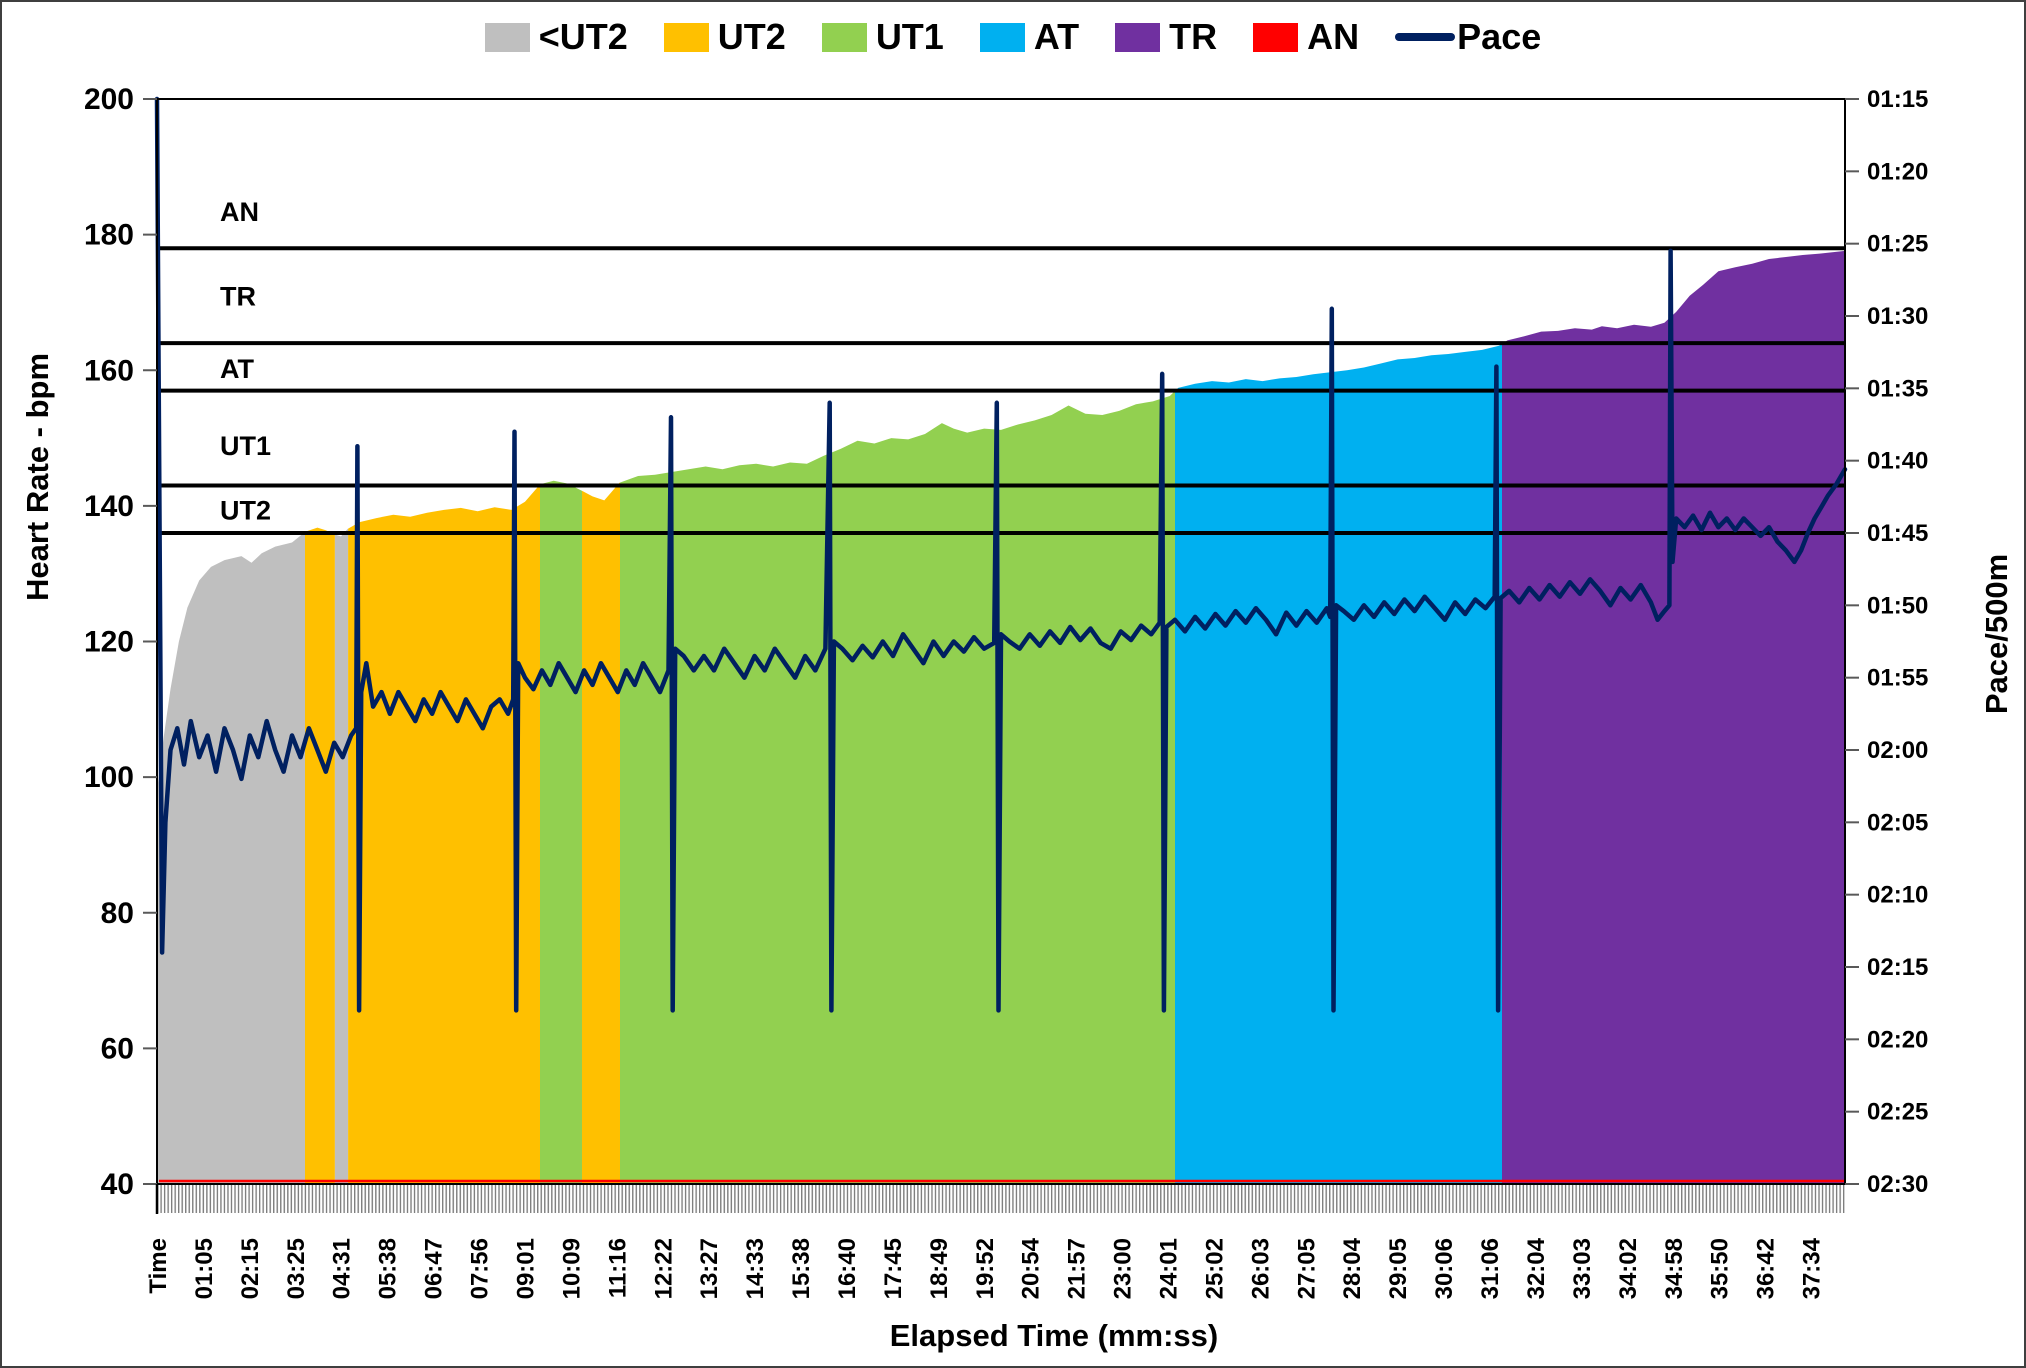 This screenshot has height=1368, width=2026. I want to click on right-tick-label: 01:45, so click(1897, 533).